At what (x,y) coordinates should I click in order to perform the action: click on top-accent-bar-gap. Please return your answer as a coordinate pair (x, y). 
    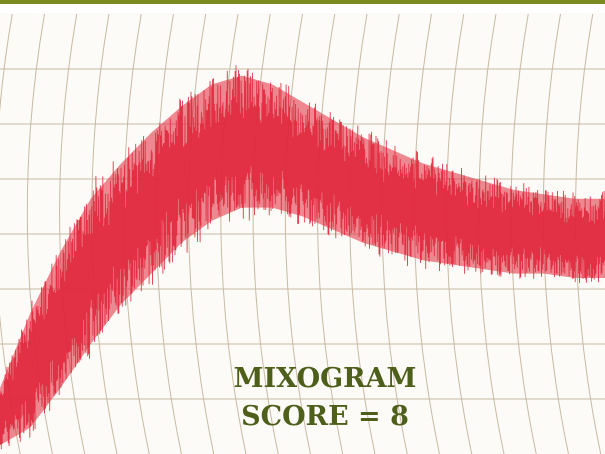
    Looking at the image, I should click on (302, 8).